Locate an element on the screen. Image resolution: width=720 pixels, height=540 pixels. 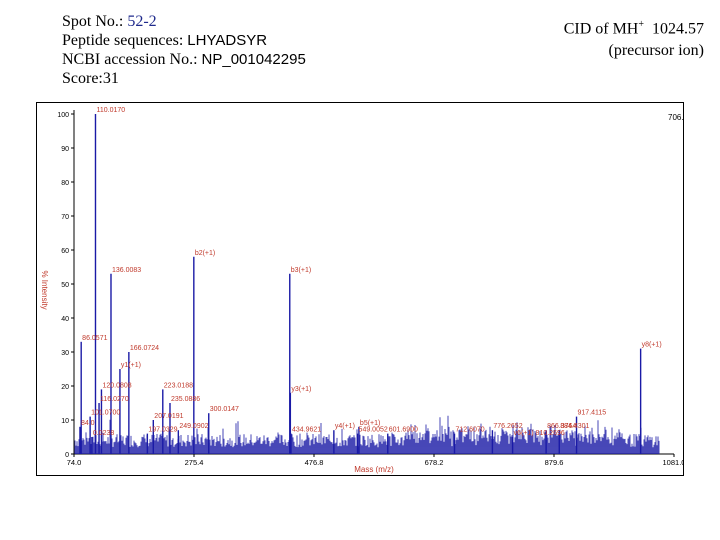
y-tick-label: 0 is located at coordinates (67, 455).